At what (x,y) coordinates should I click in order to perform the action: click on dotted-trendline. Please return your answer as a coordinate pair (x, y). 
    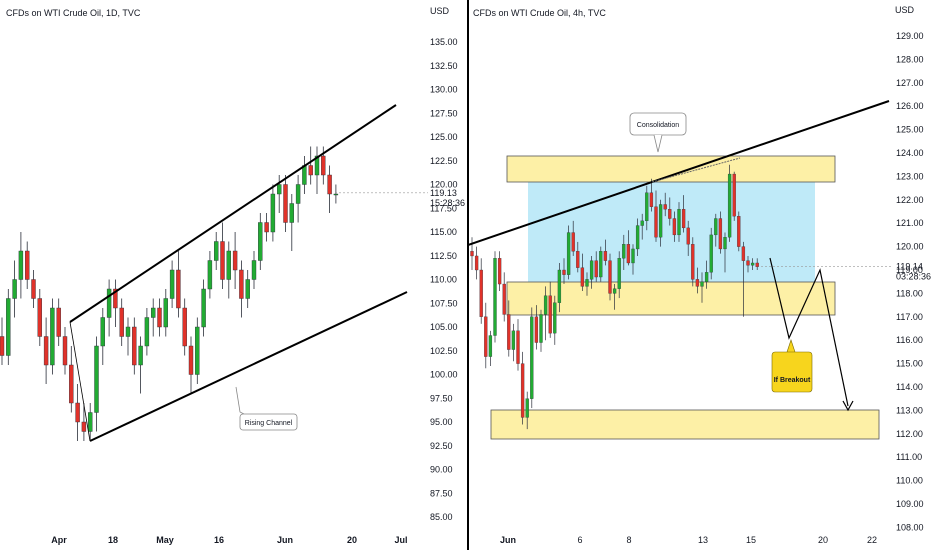
    Looking at the image, I should click on (696, 170).